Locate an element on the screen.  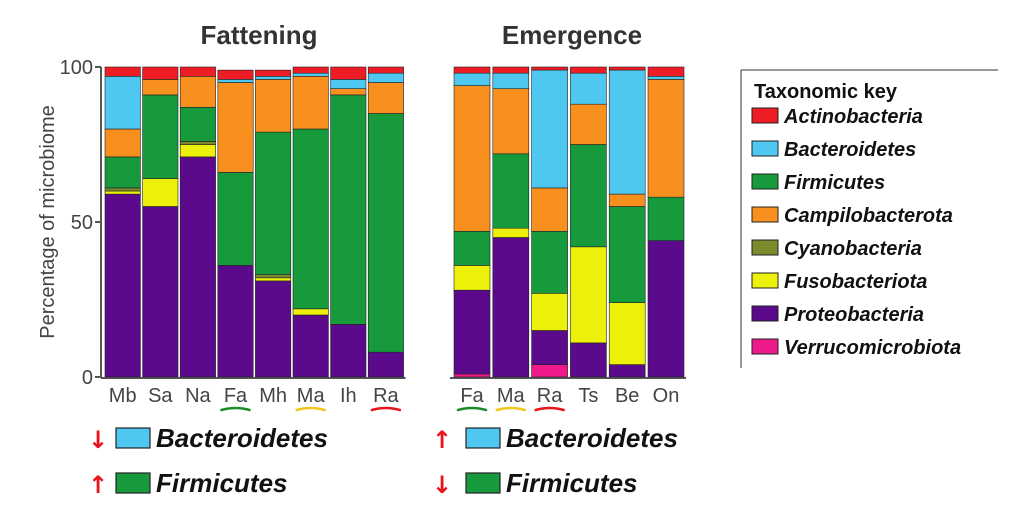
bar-segment-fa-bacteroidetes is located at coordinates (235, 81).